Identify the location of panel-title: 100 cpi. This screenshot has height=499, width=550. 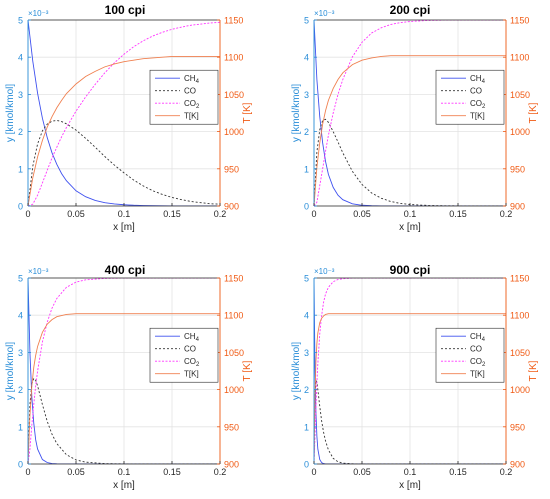
(125, 10).